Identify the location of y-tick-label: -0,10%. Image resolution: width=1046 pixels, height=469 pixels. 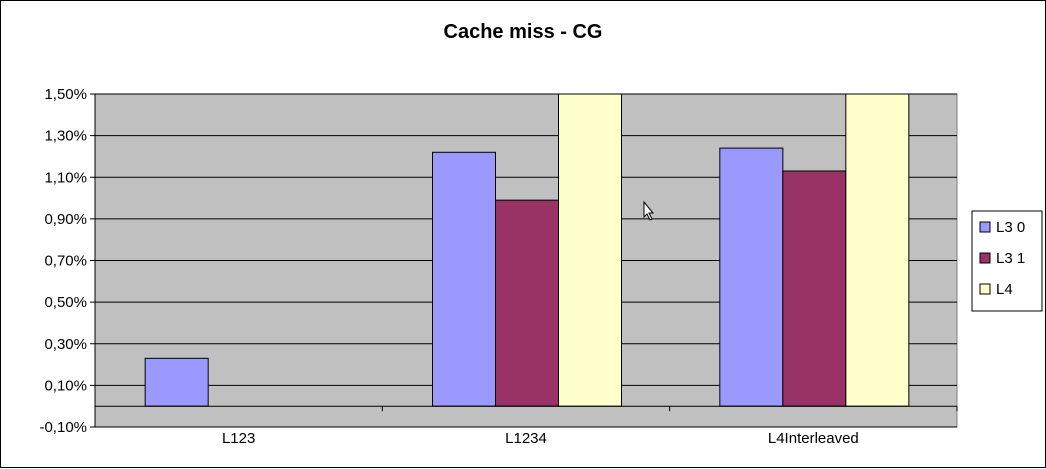
(63, 427).